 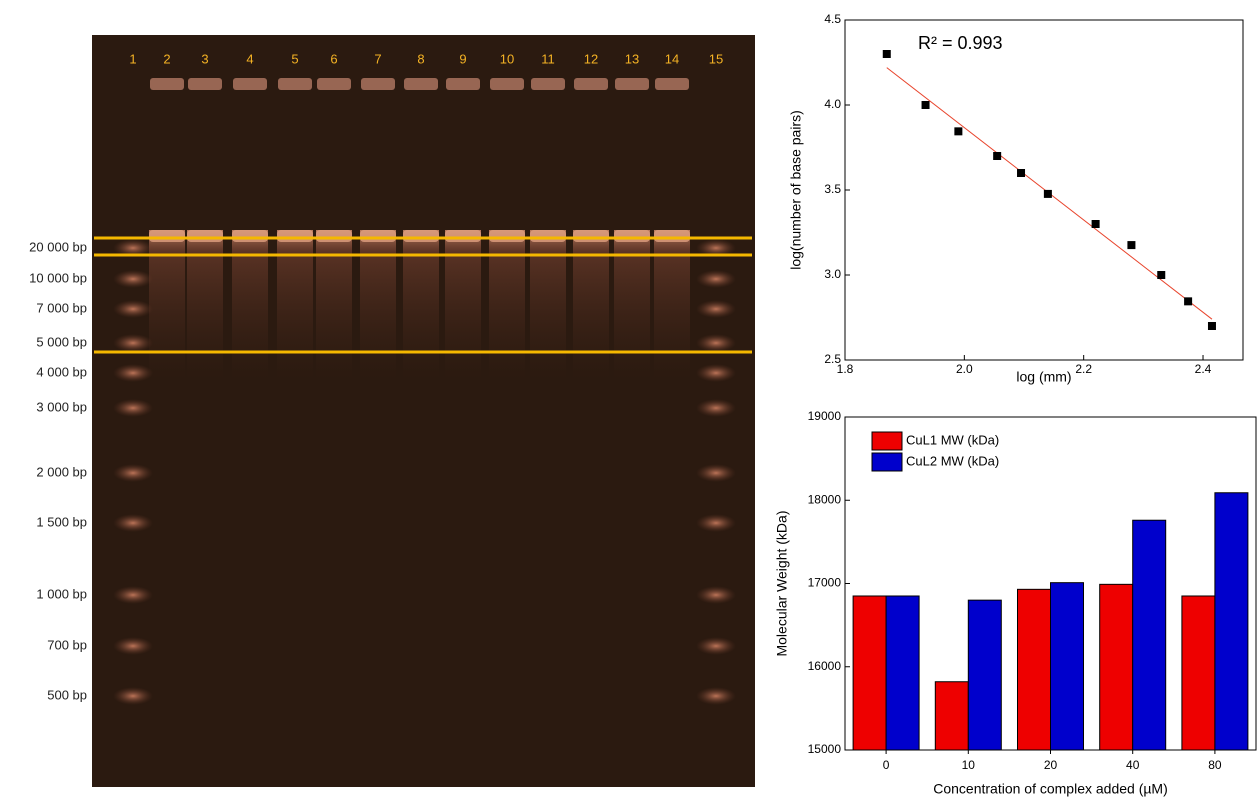 I want to click on lane-label: 2, so click(x=166, y=58).